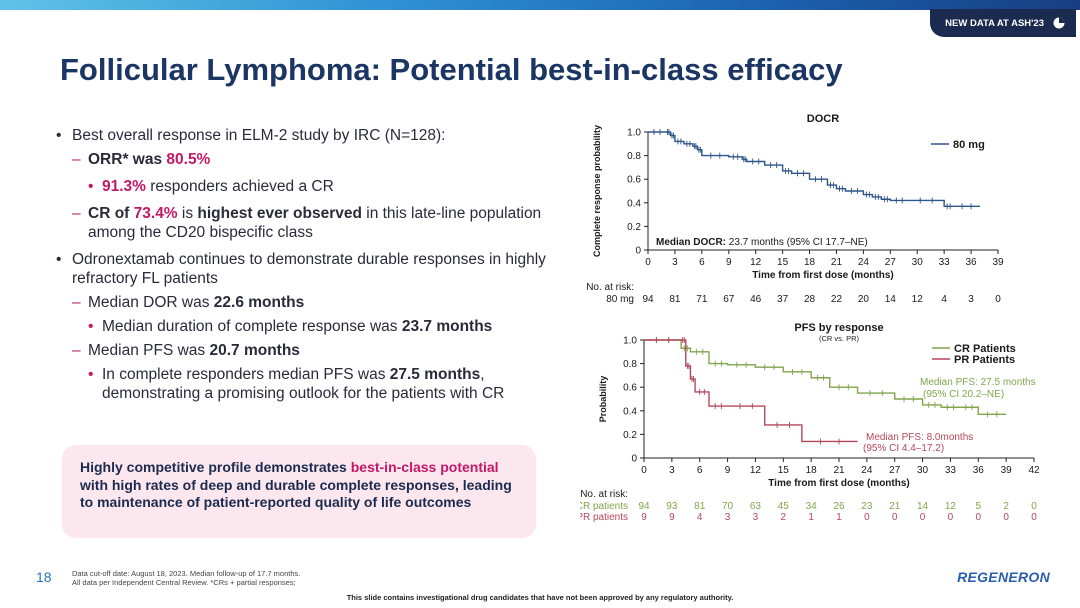  Describe the element at coordinates (691, 242) in the screenshot. I see `median-docr-label: Median DOCR:` at that location.